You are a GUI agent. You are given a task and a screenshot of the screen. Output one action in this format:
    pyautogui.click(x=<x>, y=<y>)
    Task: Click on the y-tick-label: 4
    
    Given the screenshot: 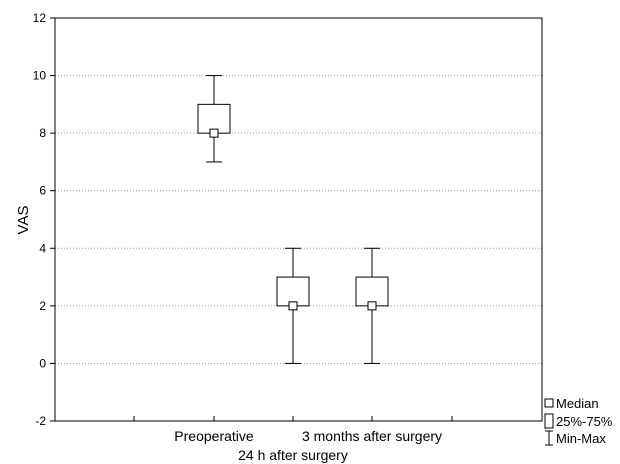 What is the action you would take?
    pyautogui.click(x=42, y=248)
    